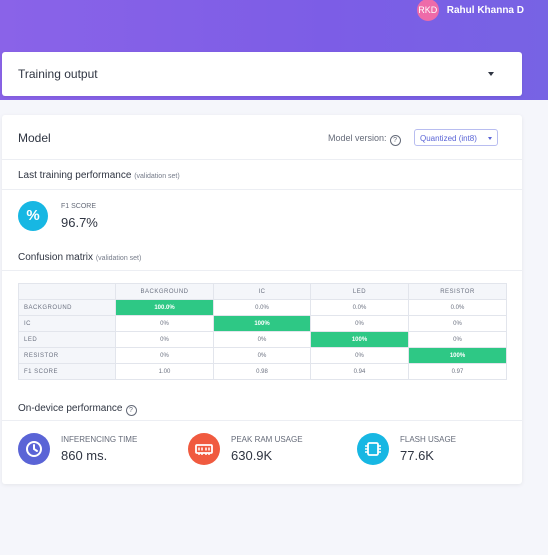 This screenshot has width=548, height=555. I want to click on f1-cell: 0.98, so click(262, 371).